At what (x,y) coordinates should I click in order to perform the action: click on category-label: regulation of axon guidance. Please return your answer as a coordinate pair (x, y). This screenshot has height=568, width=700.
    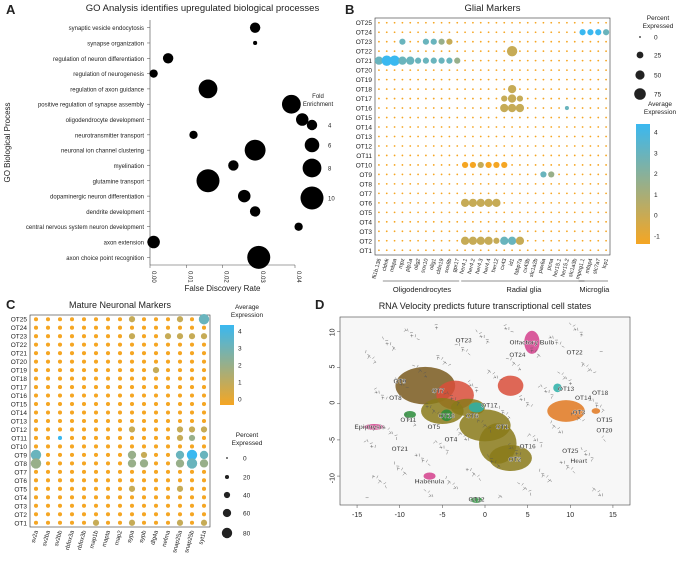
    Looking at the image, I should click on (107, 90).